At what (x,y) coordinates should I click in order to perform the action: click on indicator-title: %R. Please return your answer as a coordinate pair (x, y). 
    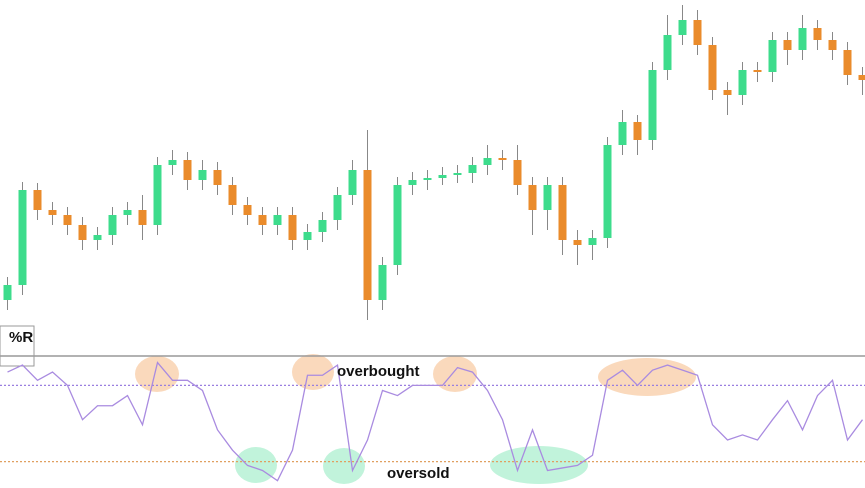
    Looking at the image, I should click on (21, 337).